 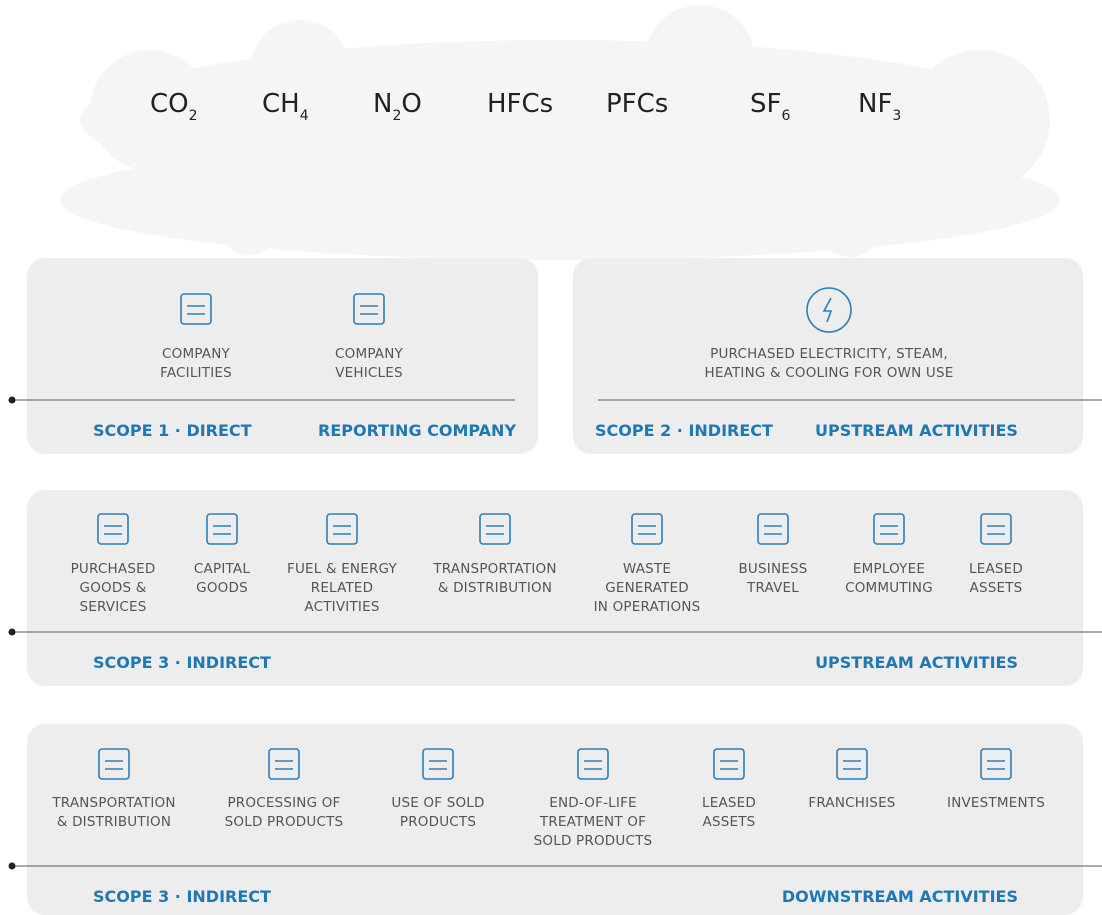 I want to click on item-label: INVESTMENTS, so click(x=996, y=803).